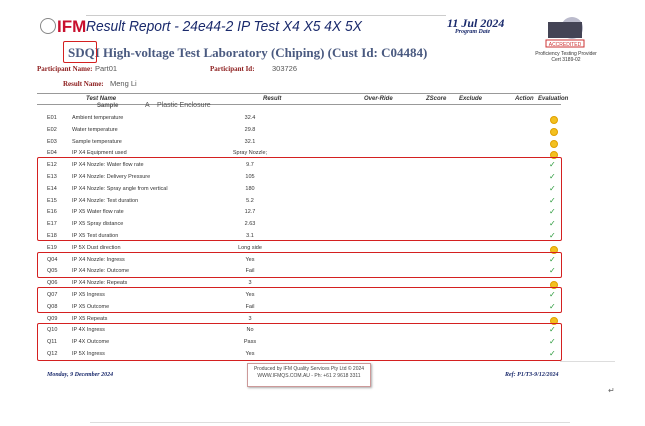 The width and height of the screenshot is (645, 426). I want to click on test-result: No, so click(250, 330).